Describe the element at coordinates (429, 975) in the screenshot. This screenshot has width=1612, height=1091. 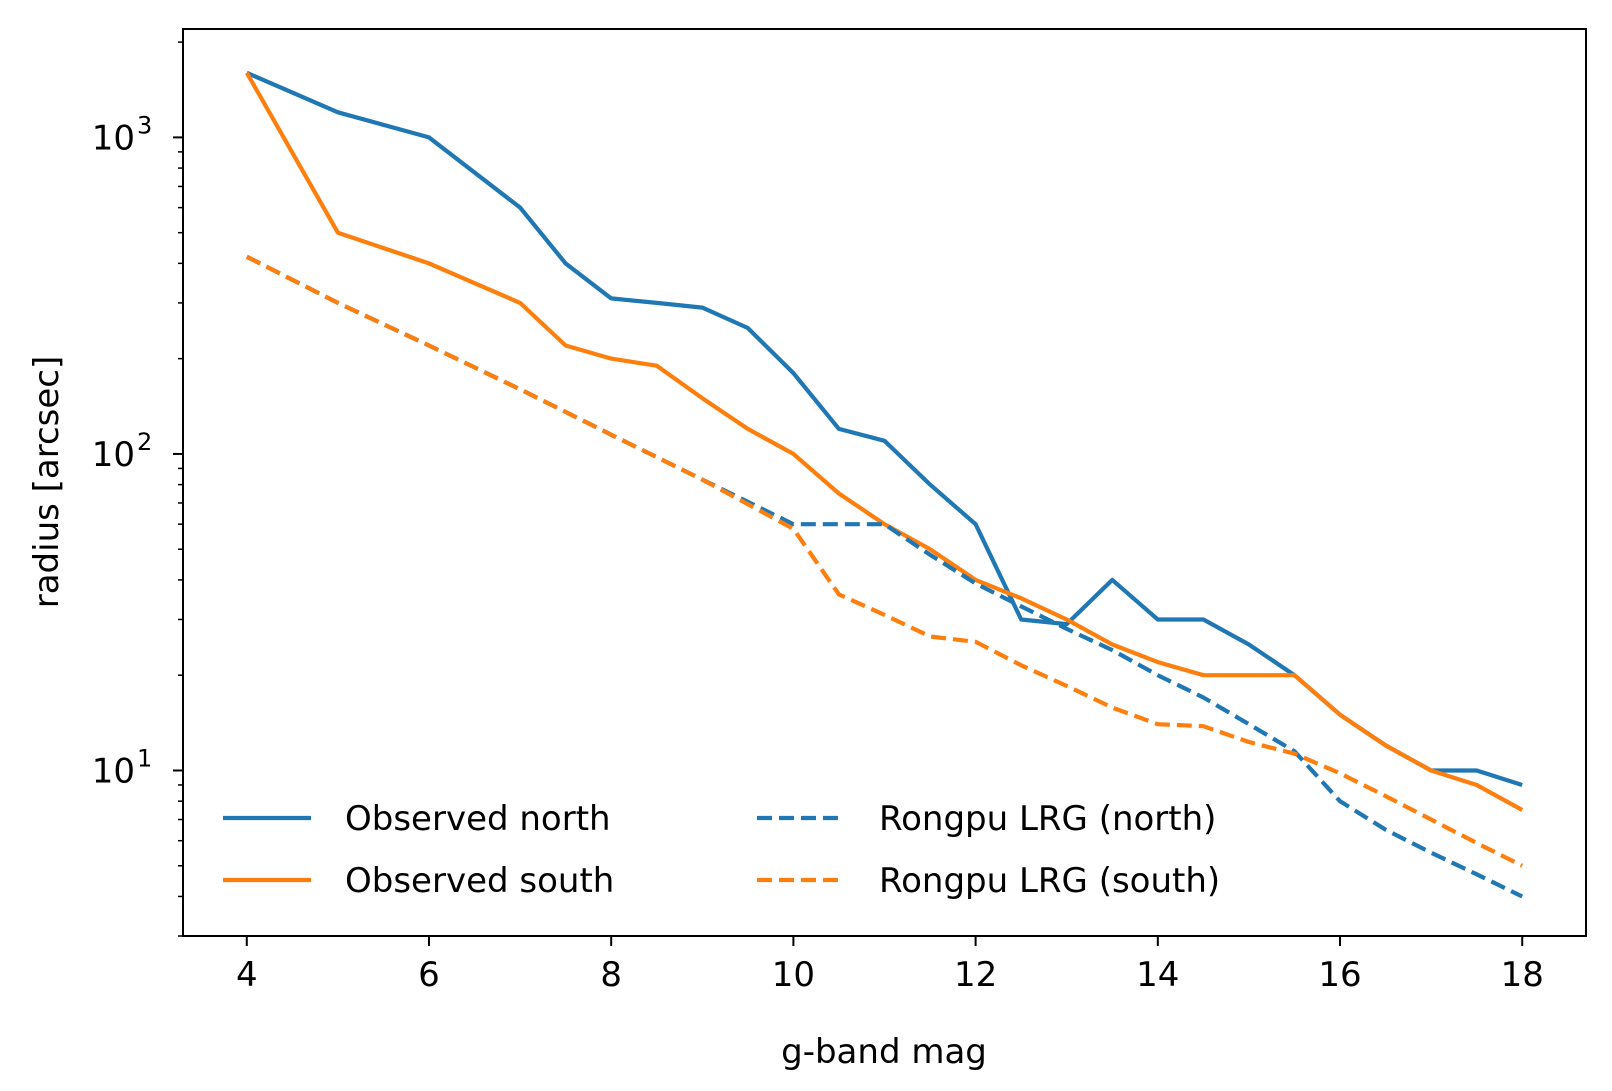
I see `x-tick-label: 6` at that location.